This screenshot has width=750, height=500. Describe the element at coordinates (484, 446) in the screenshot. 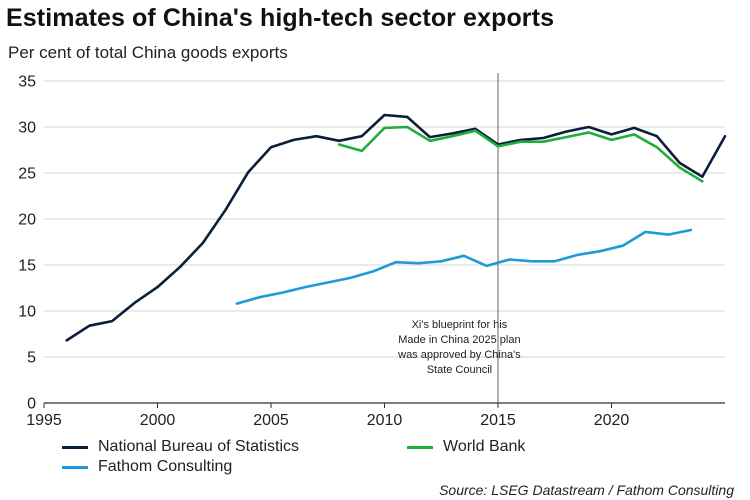

I see `legend-label-world-bank: World Bank` at that location.